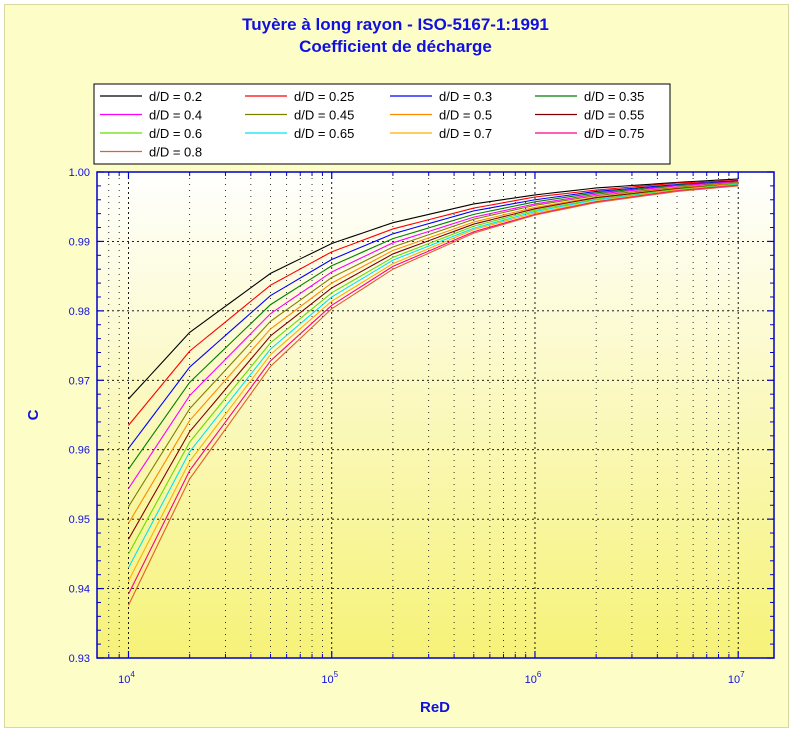 This screenshot has width=793, height=732. Describe the element at coordinates (175, 152) in the screenshot. I see `legend-label: d/D = 0.8` at that location.